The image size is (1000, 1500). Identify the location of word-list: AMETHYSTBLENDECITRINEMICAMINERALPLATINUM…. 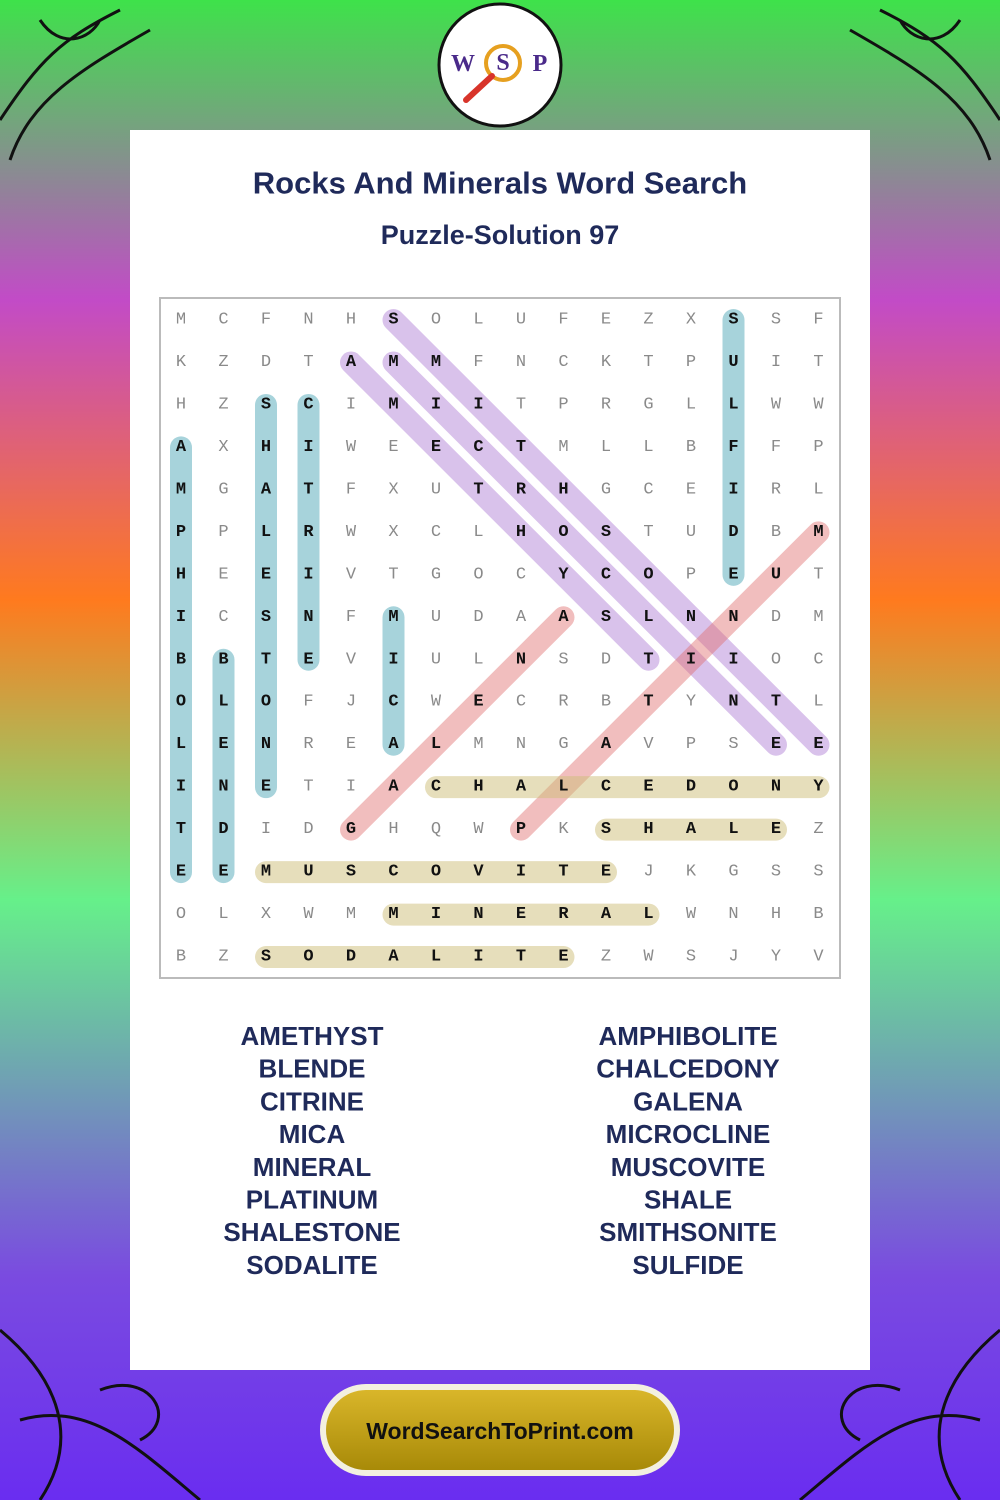
(501, 1150).